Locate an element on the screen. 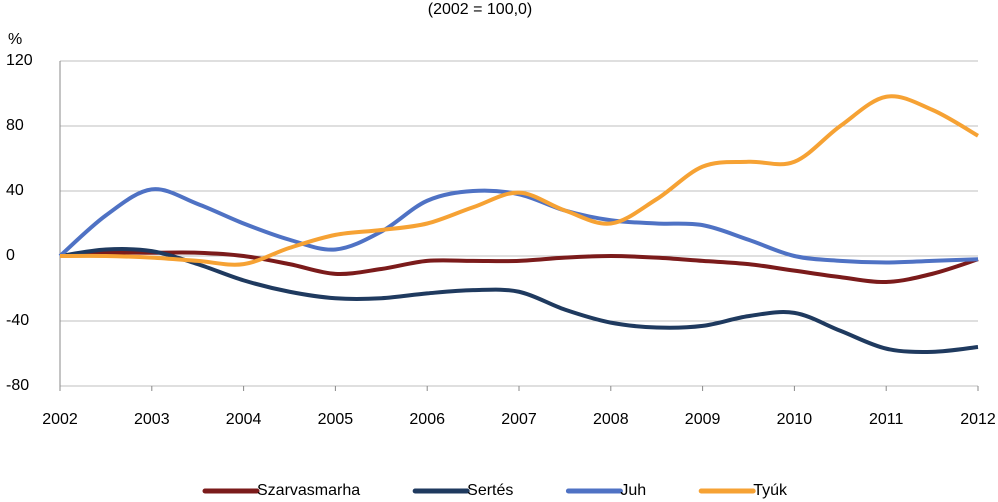 This screenshot has width=998, height=502. legend-label: Sertés is located at coordinates (490, 490).